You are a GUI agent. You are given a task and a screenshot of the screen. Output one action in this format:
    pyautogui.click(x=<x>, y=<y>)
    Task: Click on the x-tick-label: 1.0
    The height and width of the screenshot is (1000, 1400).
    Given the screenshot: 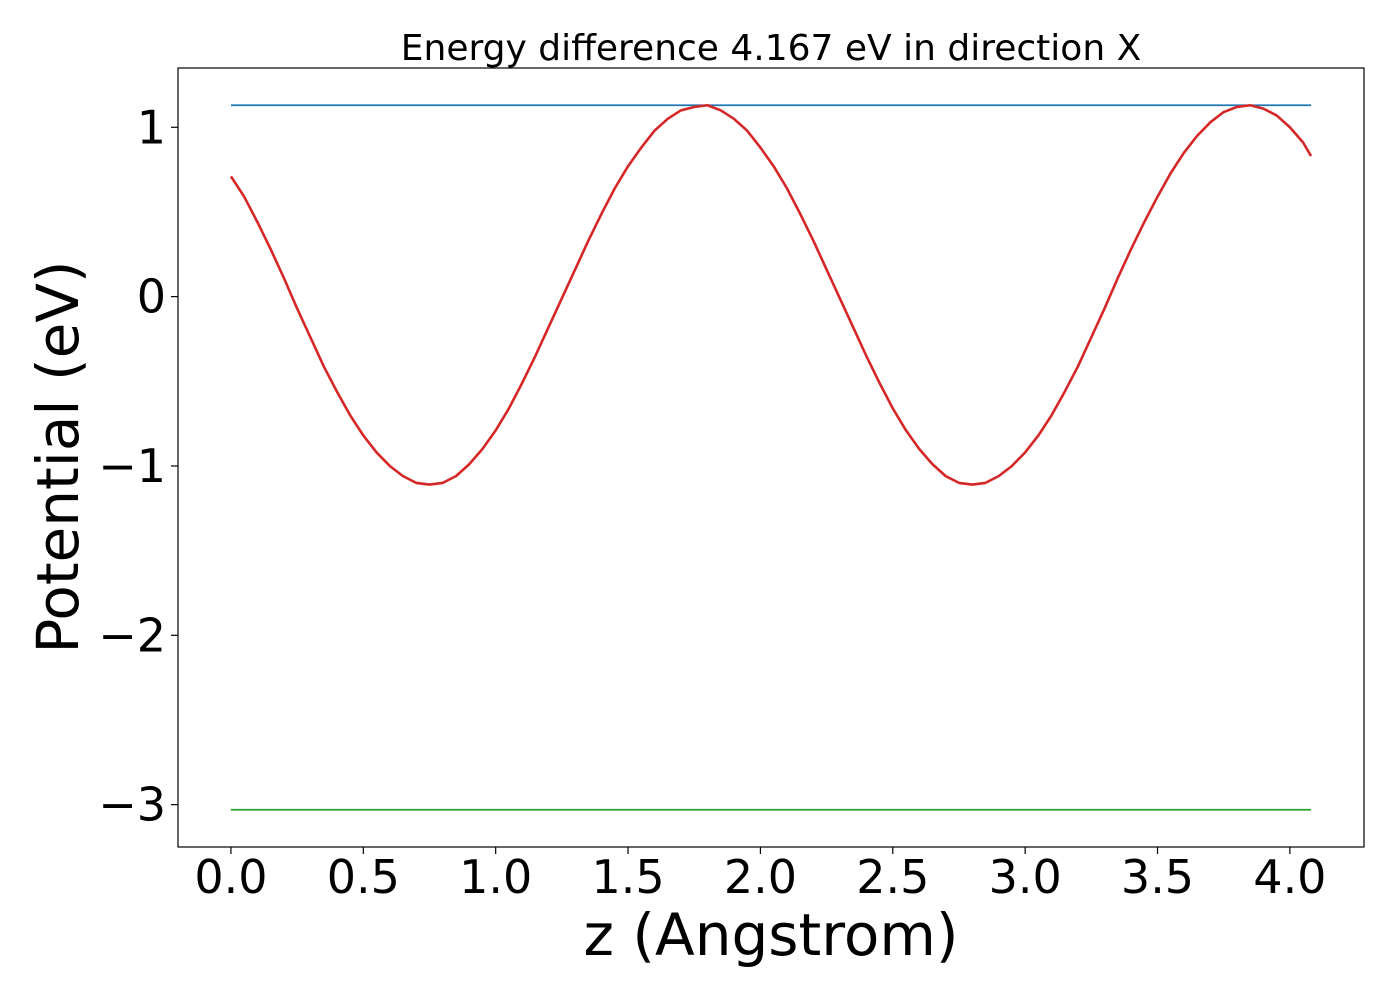 What is the action you would take?
    pyautogui.click(x=495, y=877)
    